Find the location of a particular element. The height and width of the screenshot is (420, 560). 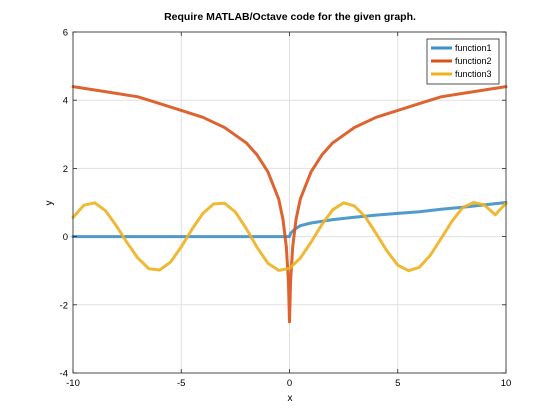

x-axis-label: x is located at coordinates (290, 398).